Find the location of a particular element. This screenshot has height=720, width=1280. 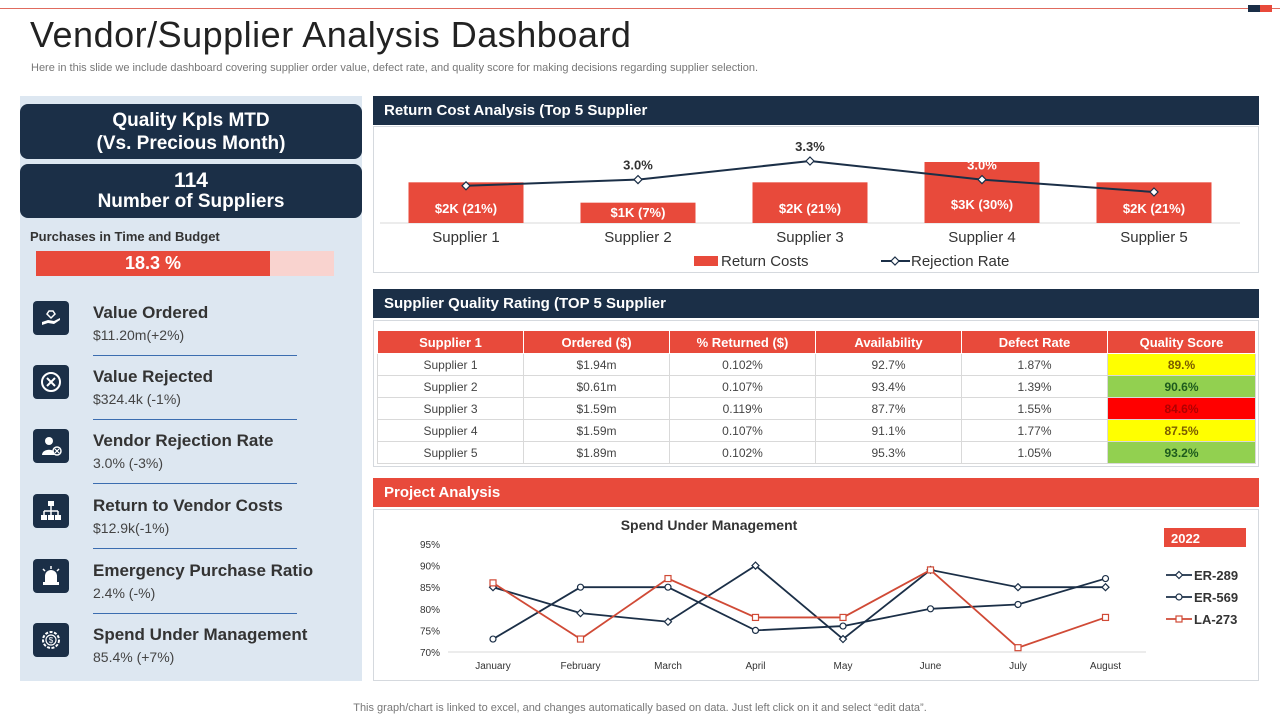

kpi-value: 3.0% (-3%) is located at coordinates (128, 463).